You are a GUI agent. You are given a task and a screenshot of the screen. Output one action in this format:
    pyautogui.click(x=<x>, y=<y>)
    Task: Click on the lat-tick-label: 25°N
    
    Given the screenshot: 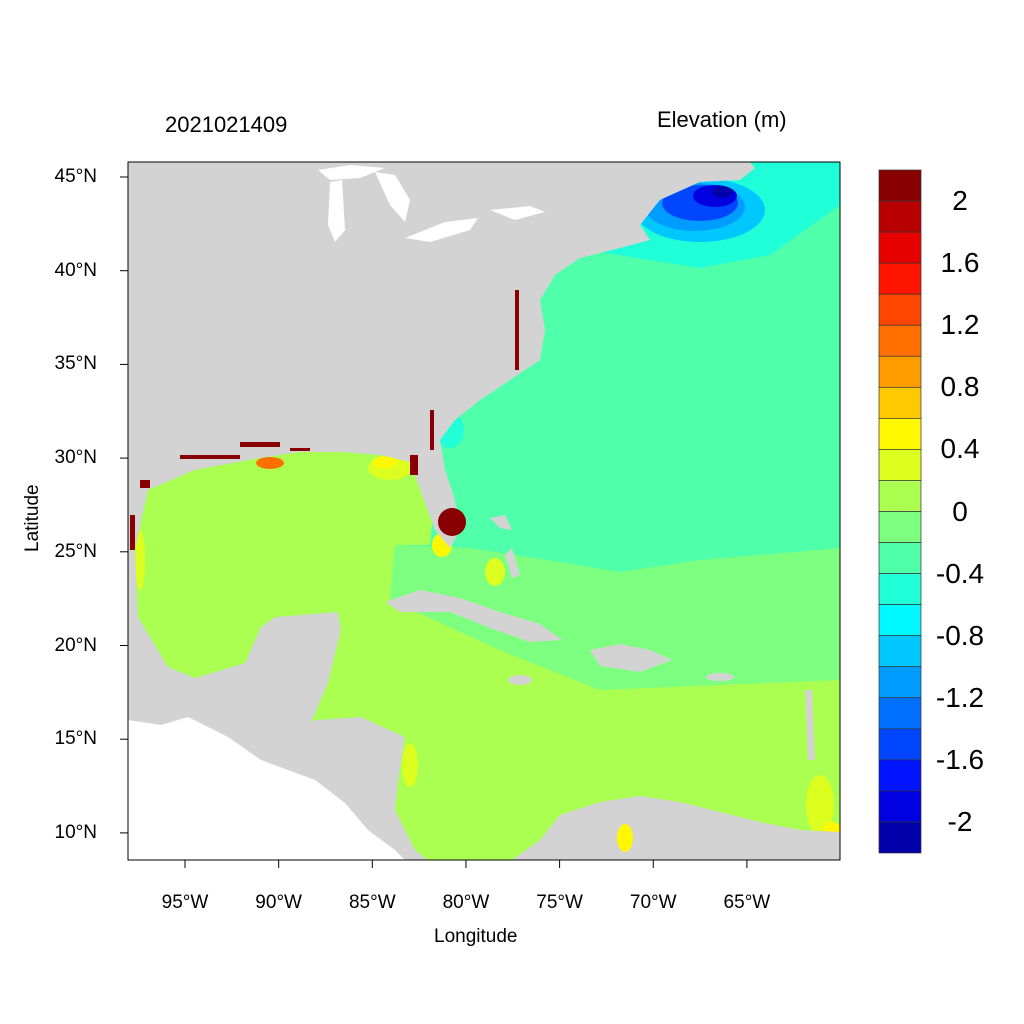 What is the action you would take?
    pyautogui.click(x=75, y=551)
    